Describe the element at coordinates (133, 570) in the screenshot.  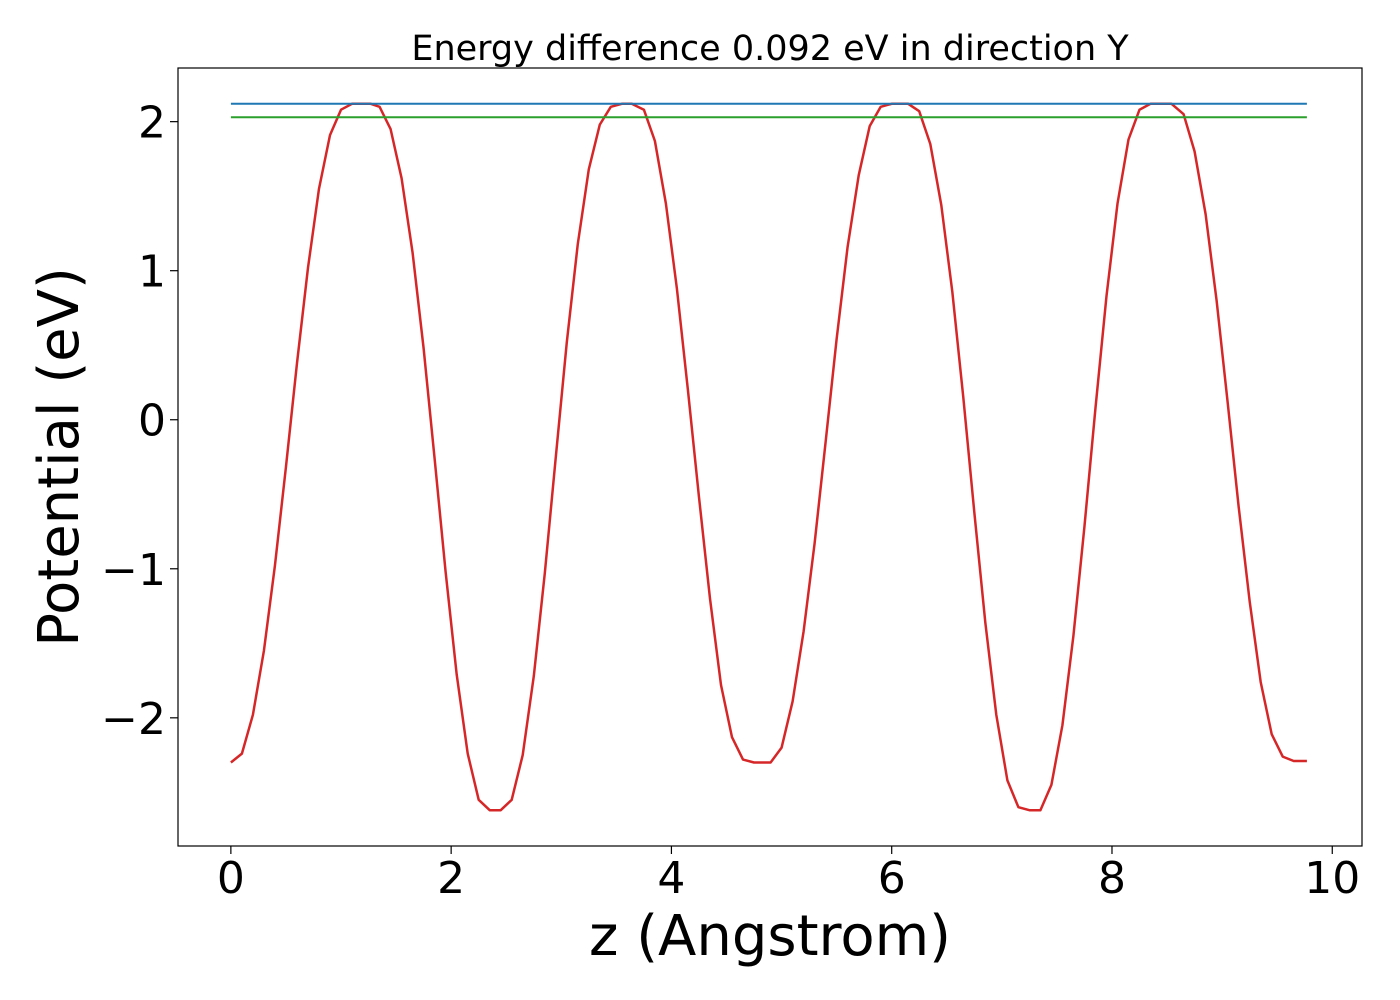
I see `y-tick-label: −1` at that location.